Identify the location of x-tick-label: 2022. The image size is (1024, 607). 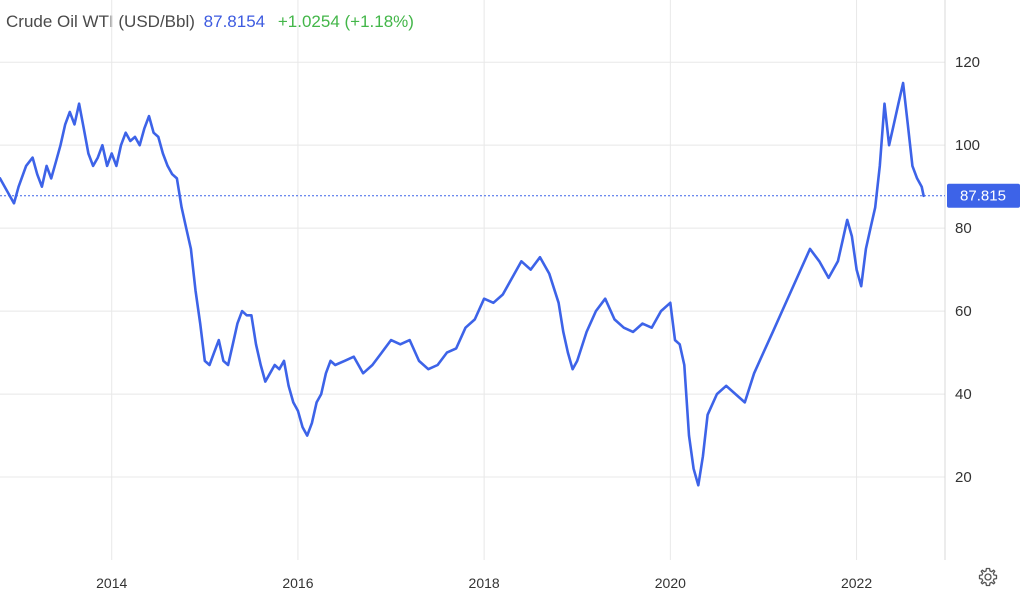
(856, 583).